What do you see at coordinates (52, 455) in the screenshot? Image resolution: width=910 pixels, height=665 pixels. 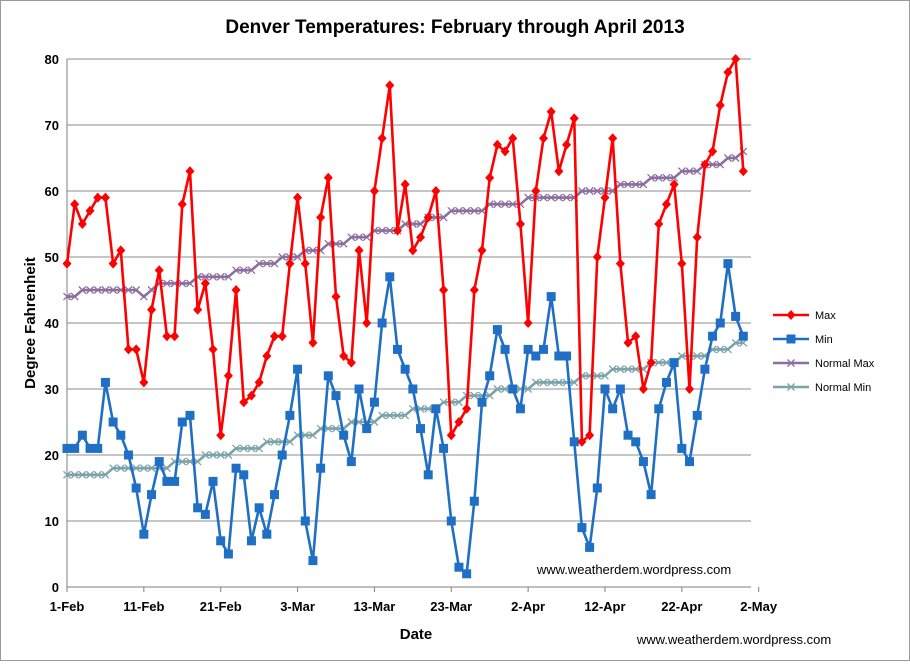 I see `y-tick-label: 20` at bounding box center [52, 455].